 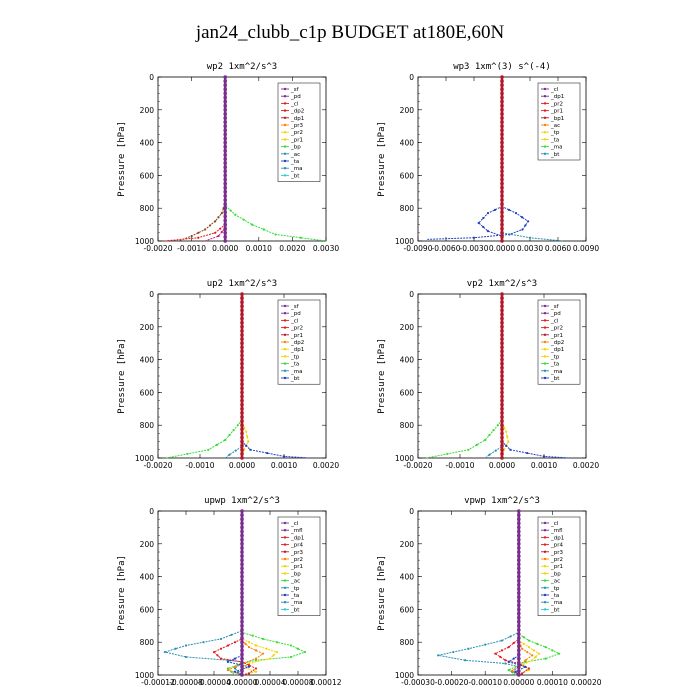 What do you see at coordinates (418, 248) in the screenshot?
I see `x-tick-label: -0.0090` at bounding box center [418, 248].